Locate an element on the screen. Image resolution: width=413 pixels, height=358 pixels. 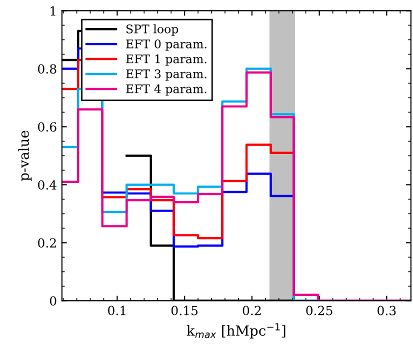
legend-label: EFT 0 param. is located at coordinates (166, 45).